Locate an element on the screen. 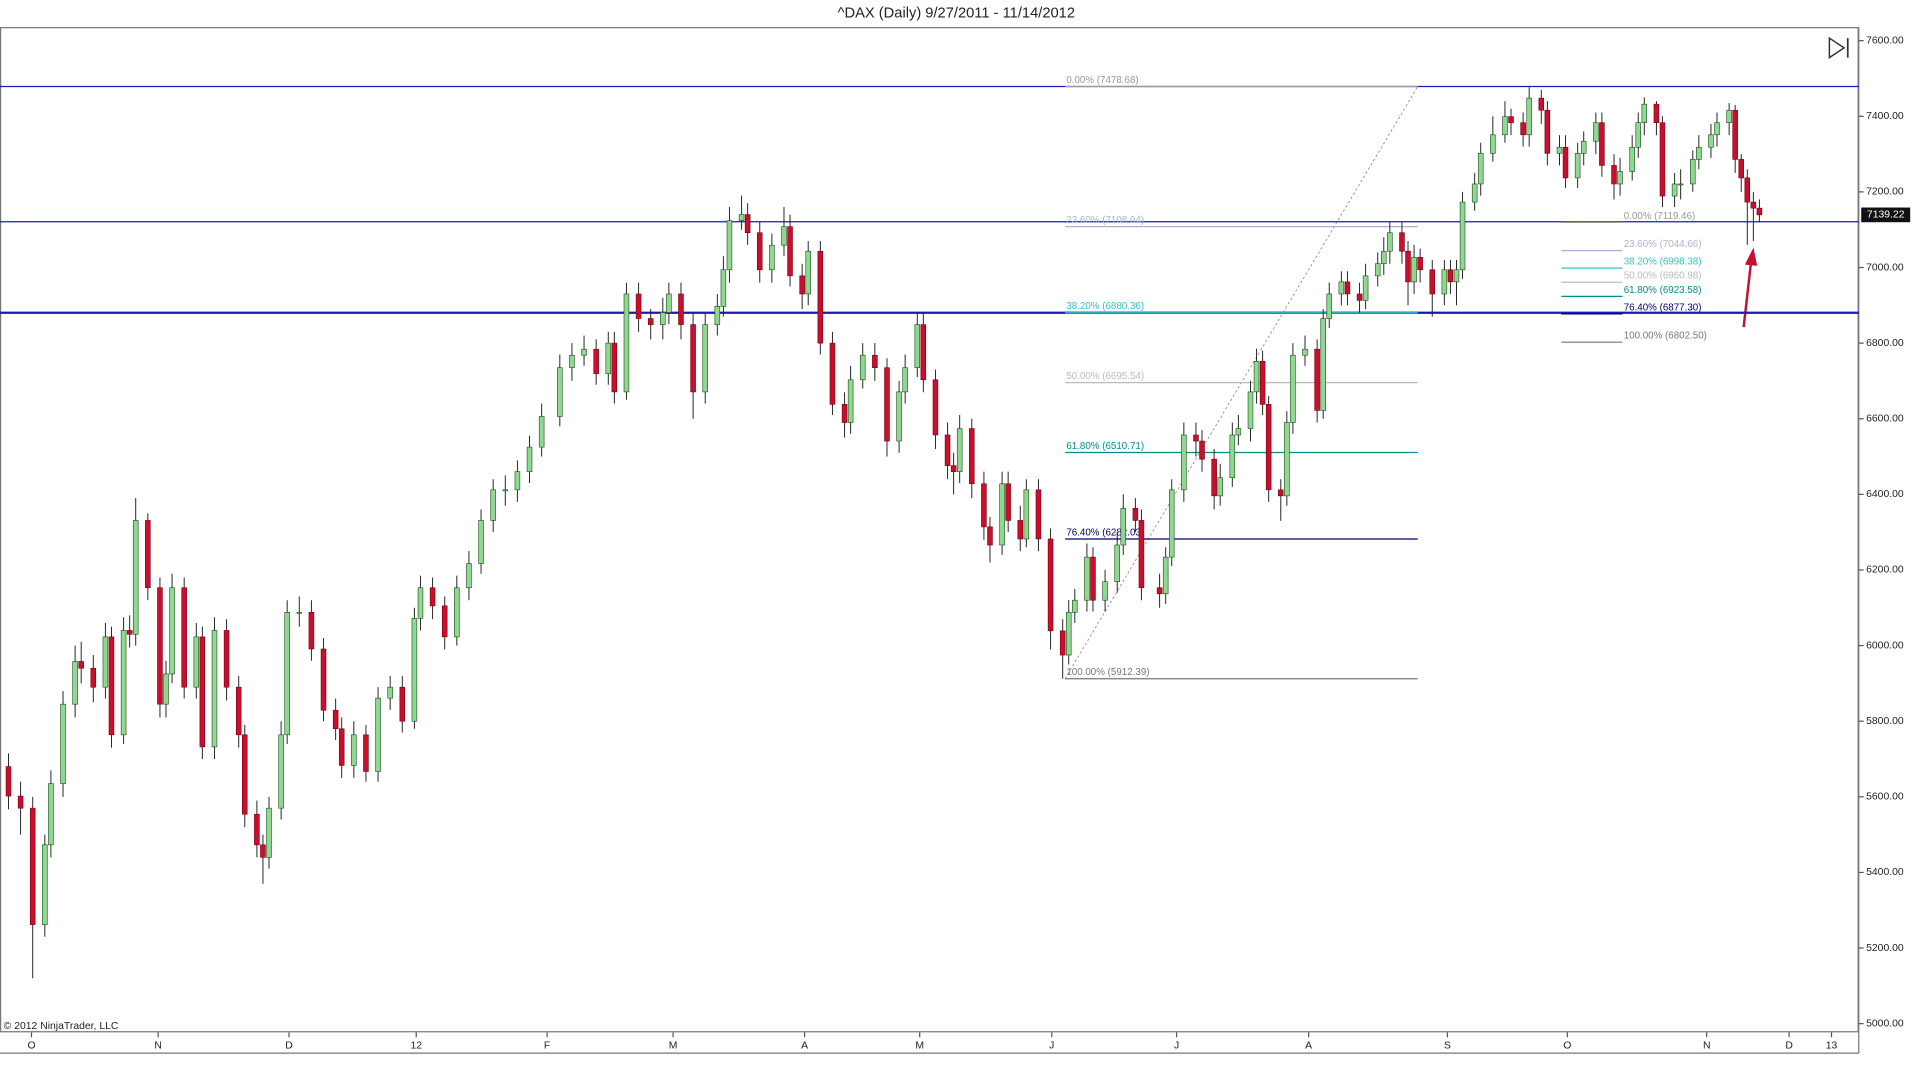 The height and width of the screenshot is (1079, 1920). y-tick-label: 5000.00 is located at coordinates (1885, 1023).